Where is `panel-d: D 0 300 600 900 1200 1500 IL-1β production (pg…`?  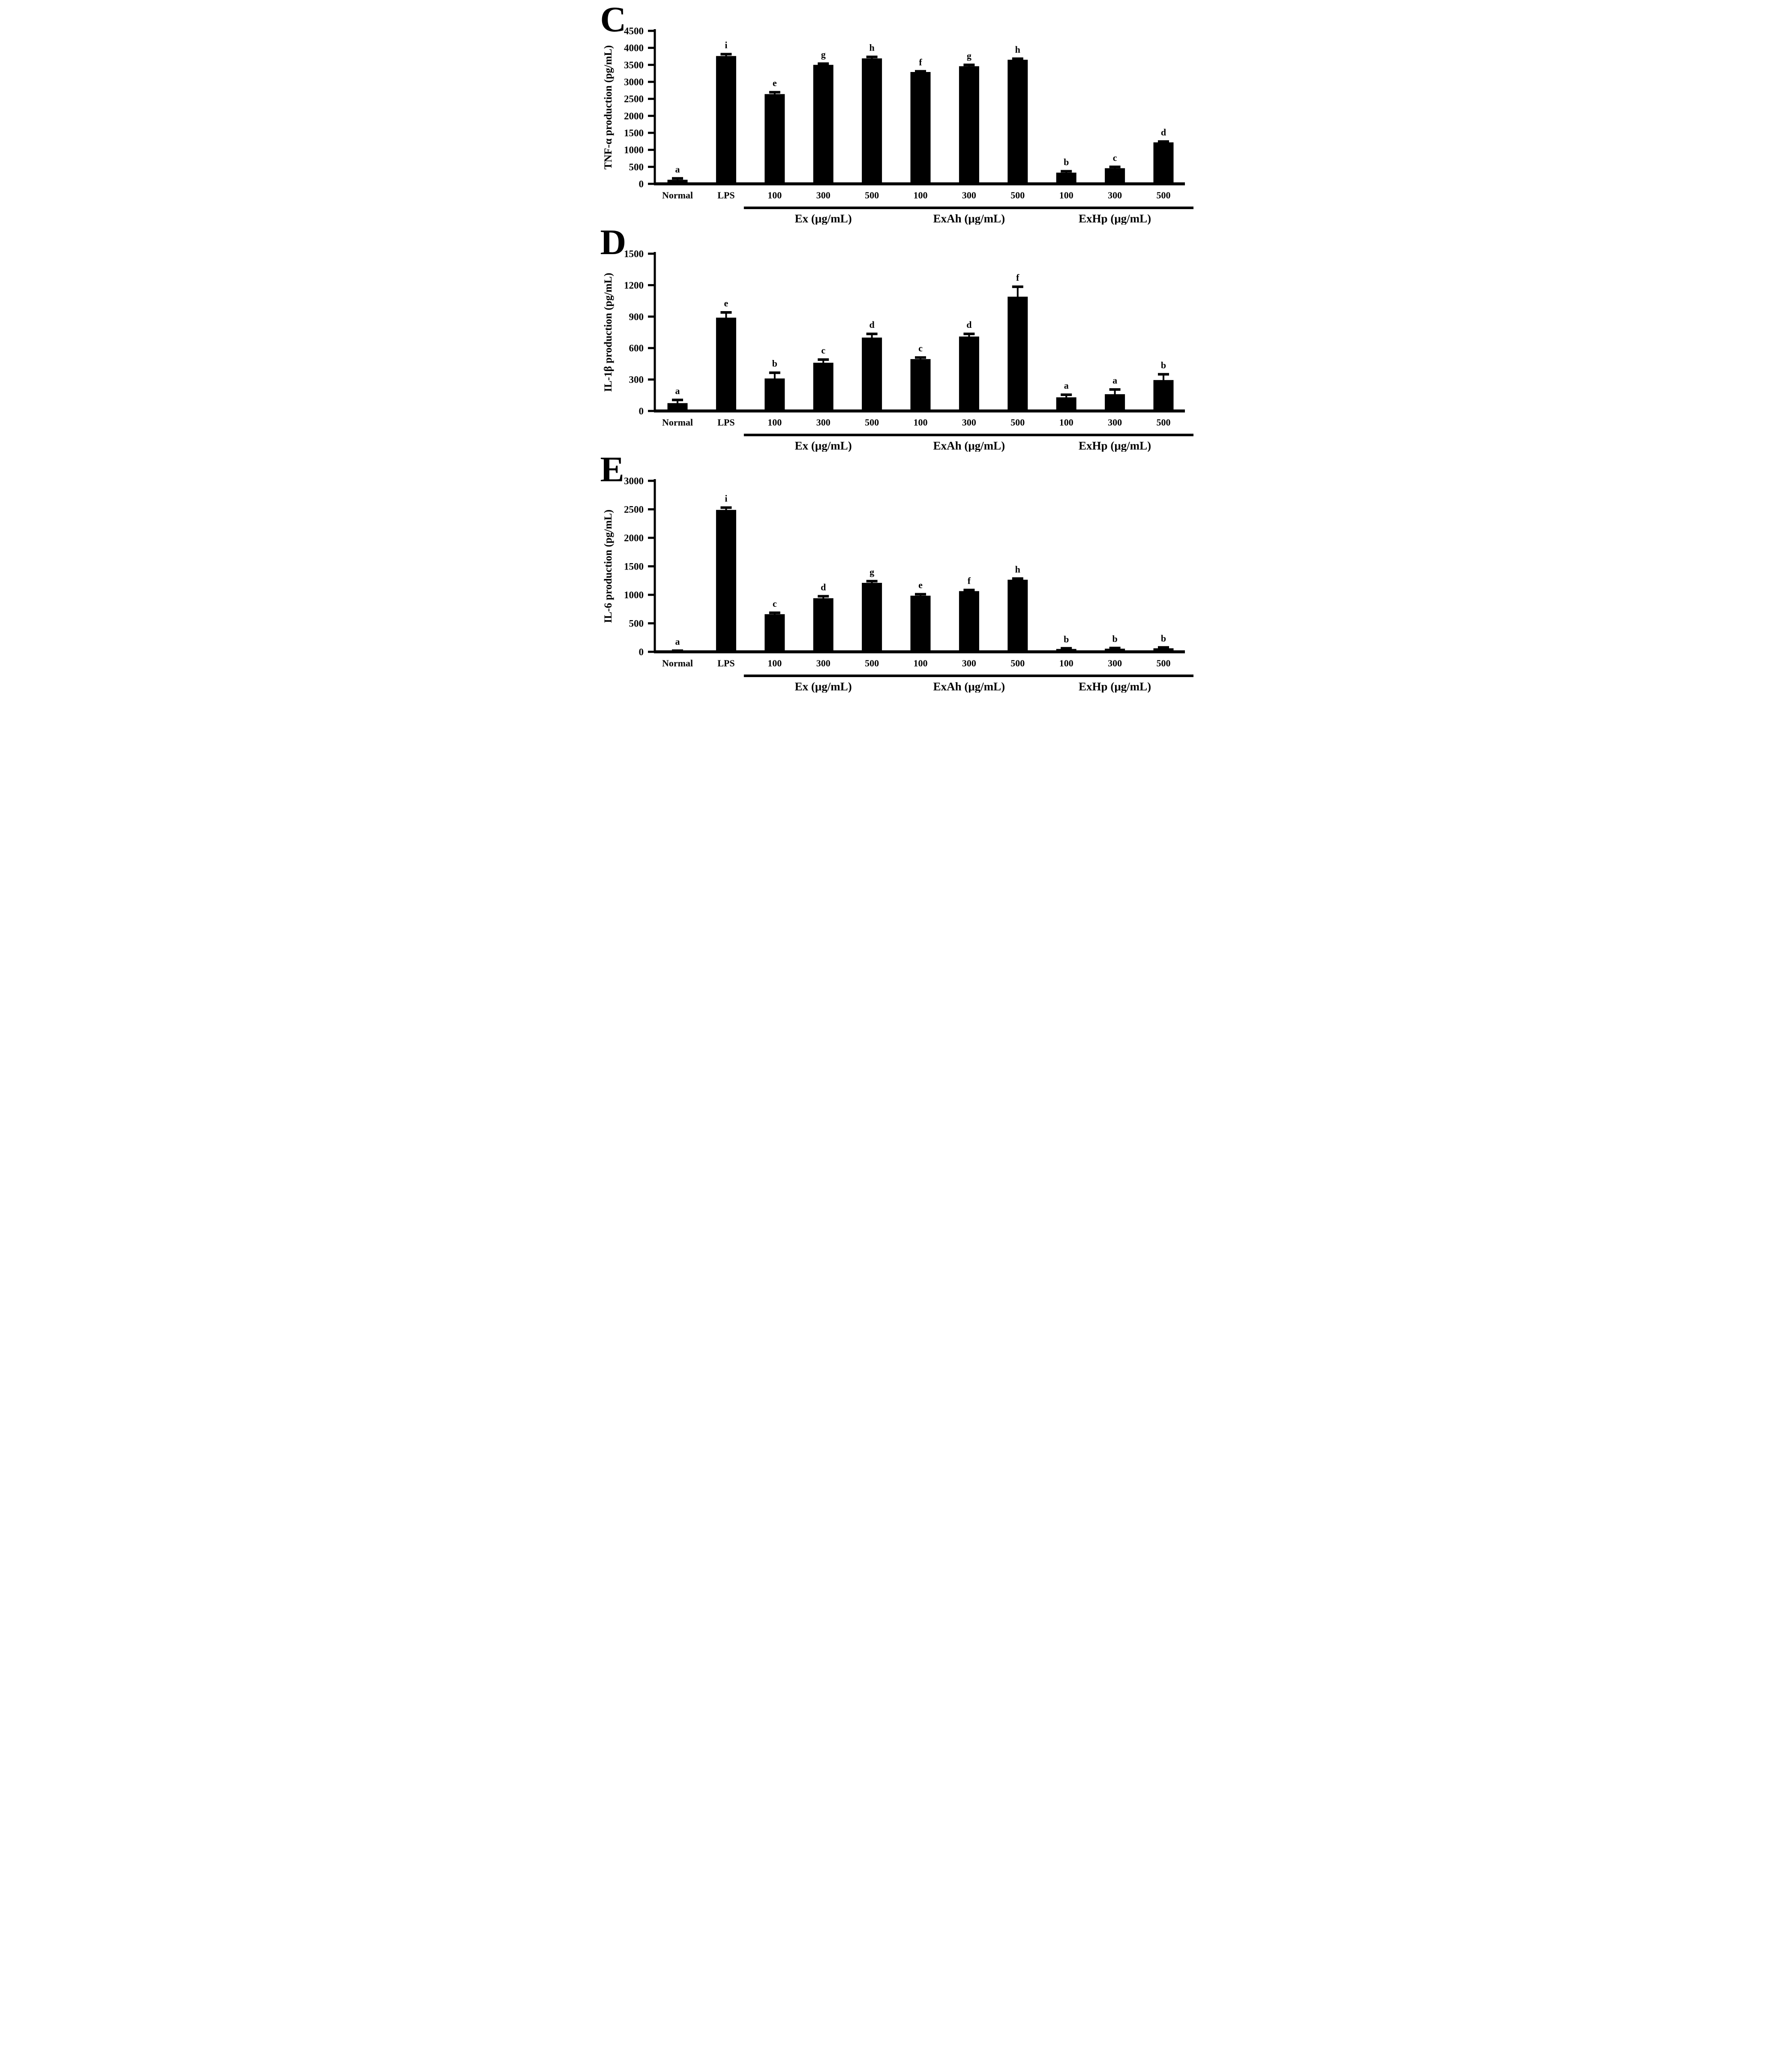 panel-d: D 0 300 600 900 1200 1500 IL-1β production (pg… is located at coordinates (895, 338).